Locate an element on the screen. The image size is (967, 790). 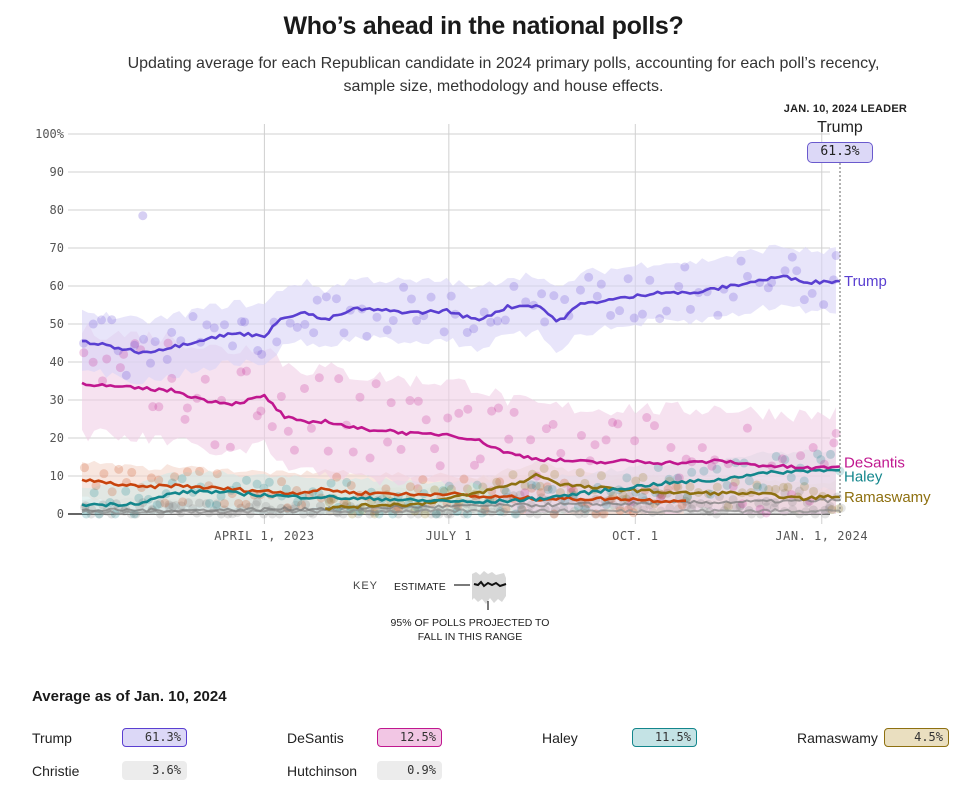
candidate-name: Haley is located at coordinates (560, 738).